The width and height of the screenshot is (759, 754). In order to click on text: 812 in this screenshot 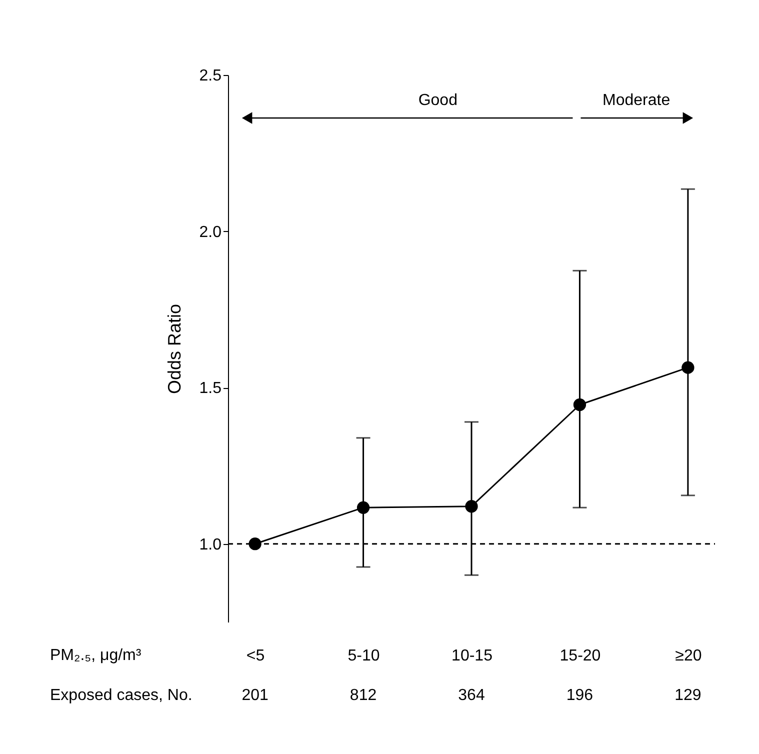, I will do `click(363, 695)`.